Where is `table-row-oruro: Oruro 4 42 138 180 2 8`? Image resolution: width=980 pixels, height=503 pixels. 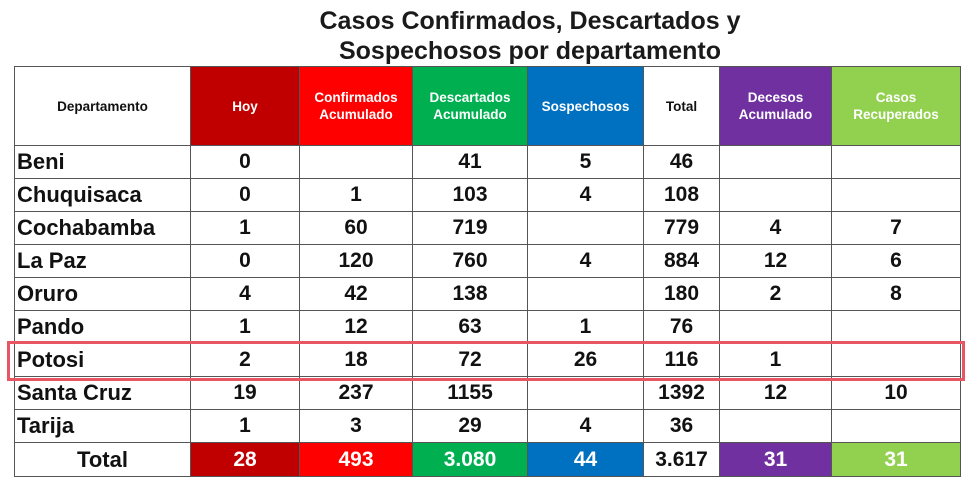
table-row-oruro: Oruro 4 42 138 180 2 8 is located at coordinates (487, 294).